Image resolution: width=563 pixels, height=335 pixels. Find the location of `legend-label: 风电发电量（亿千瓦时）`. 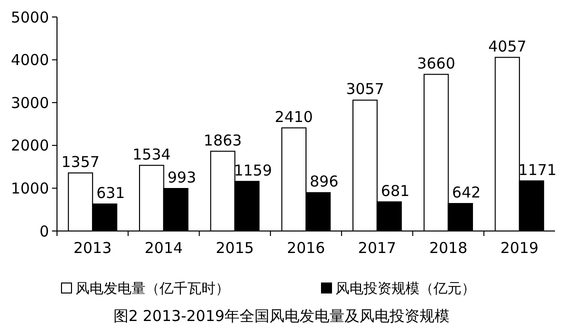

legend-label: 风电发电量（亿千瓦时） is located at coordinates (153, 289).